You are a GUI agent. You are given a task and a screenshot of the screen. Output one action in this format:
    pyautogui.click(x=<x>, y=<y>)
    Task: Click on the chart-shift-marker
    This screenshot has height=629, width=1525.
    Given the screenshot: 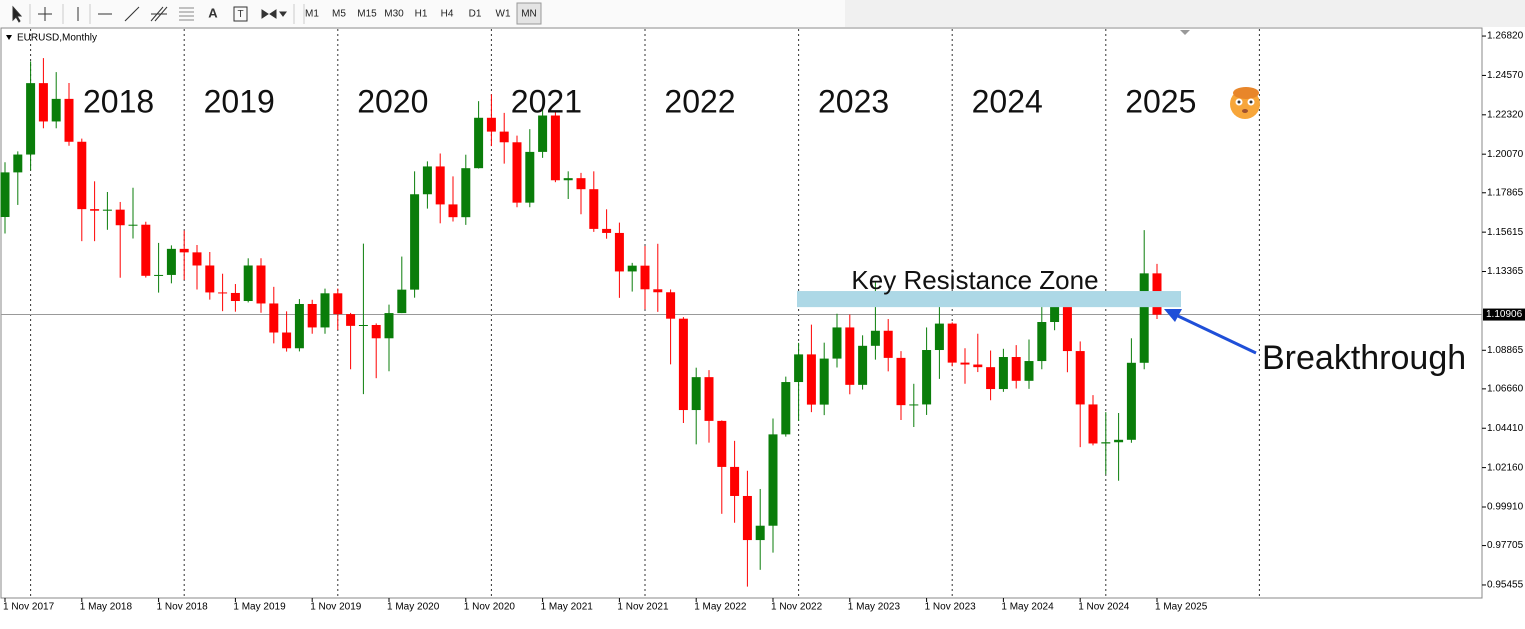 What is the action you would take?
    pyautogui.click(x=1185, y=32)
    